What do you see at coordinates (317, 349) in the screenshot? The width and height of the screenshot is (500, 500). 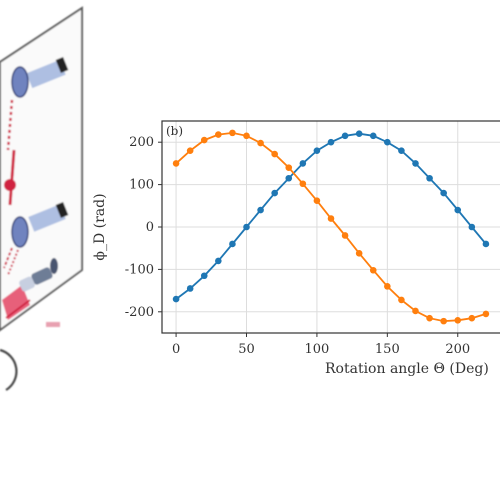 I see `x-tick-label: 100` at bounding box center [317, 349].